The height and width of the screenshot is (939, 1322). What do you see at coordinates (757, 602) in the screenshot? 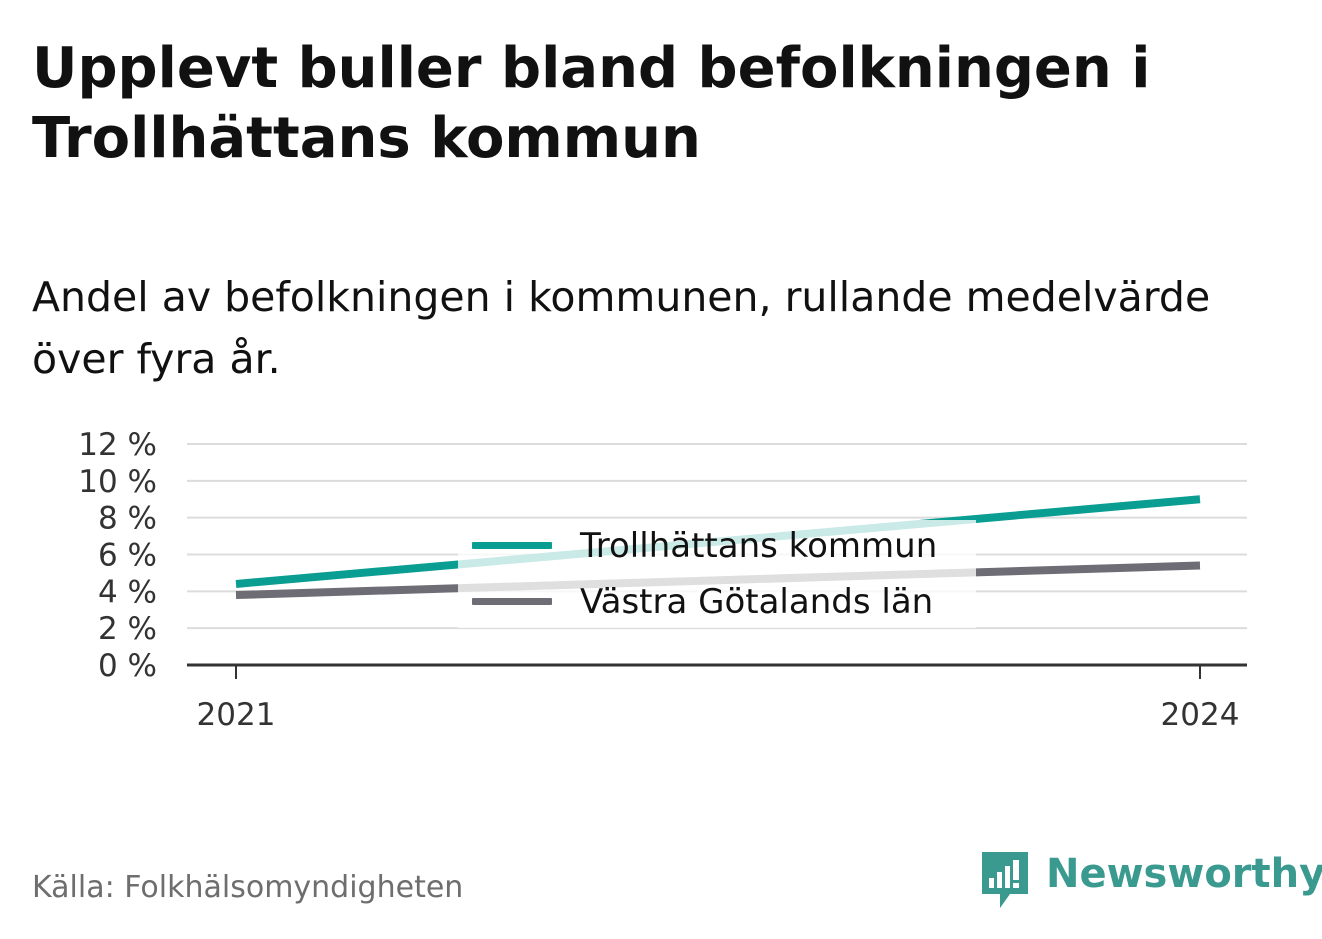
I see `legend-label: Västra Götalands län` at bounding box center [757, 602].